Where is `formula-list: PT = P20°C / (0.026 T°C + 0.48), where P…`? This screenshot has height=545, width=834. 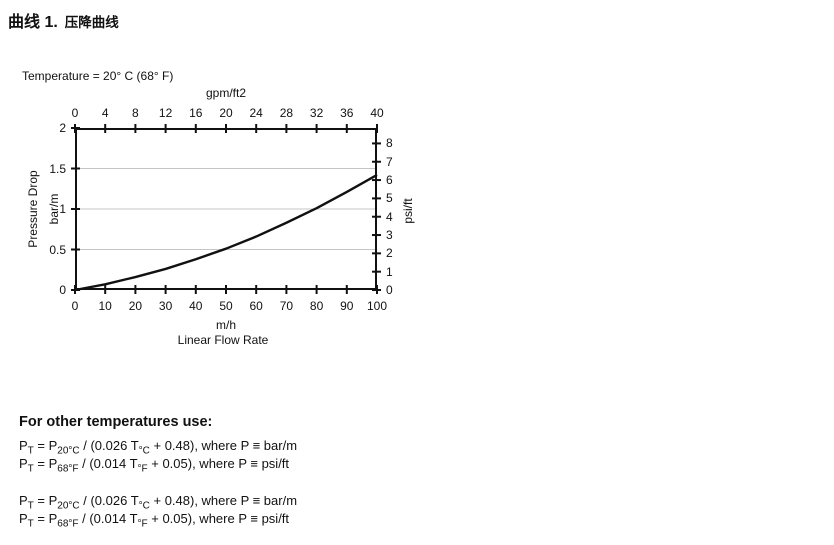
formula-list: PT = P20°C / (0.026 T°C + 0.48), where P… is located at coordinates (158, 456).